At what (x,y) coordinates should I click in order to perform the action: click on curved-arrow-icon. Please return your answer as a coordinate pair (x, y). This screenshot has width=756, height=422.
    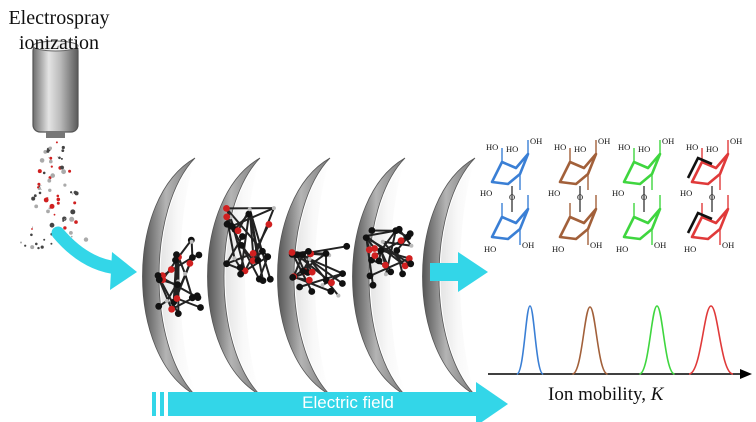
    Looking at the image, I should click on (94, 258).